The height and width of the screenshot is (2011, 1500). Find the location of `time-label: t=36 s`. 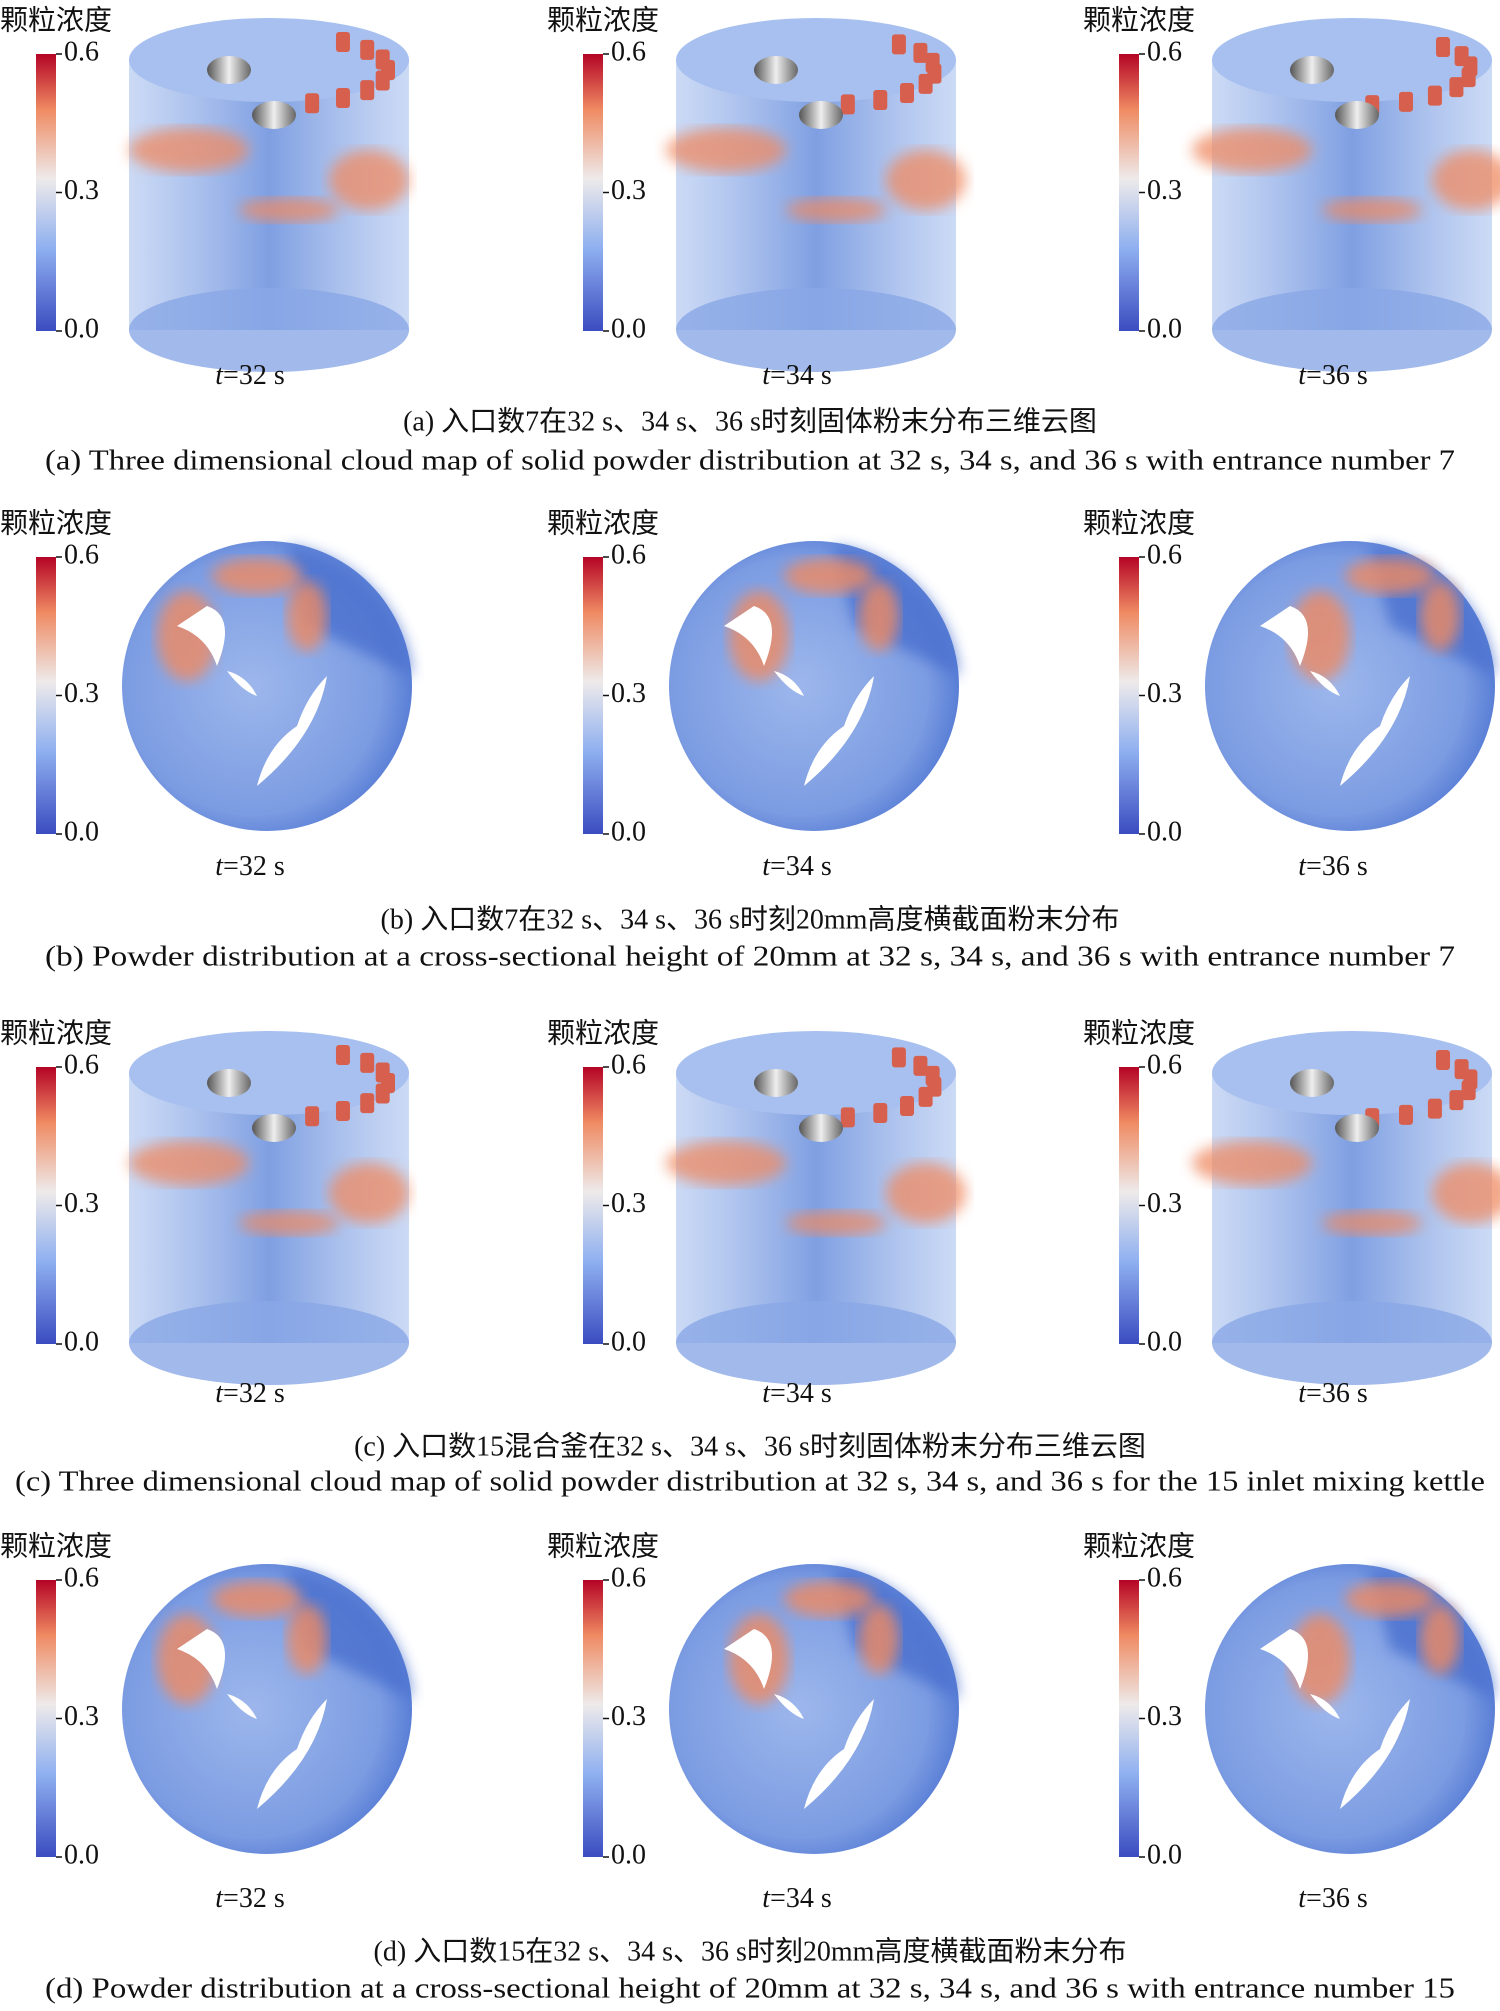

time-label: t=36 s is located at coordinates (1332, 1898).